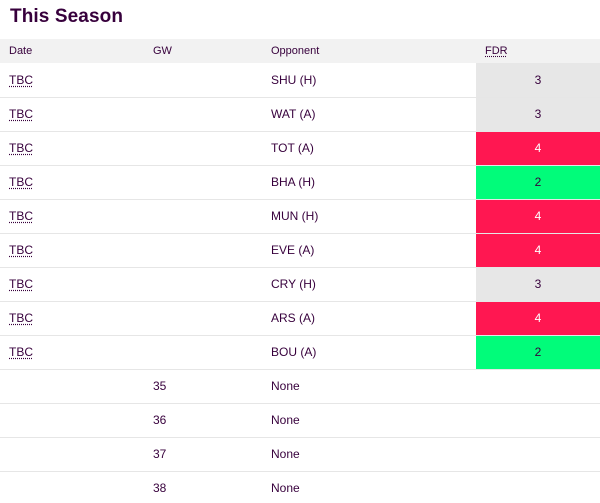  I want to click on table-header-row: Date GW Opponent FDR, so click(300, 51).